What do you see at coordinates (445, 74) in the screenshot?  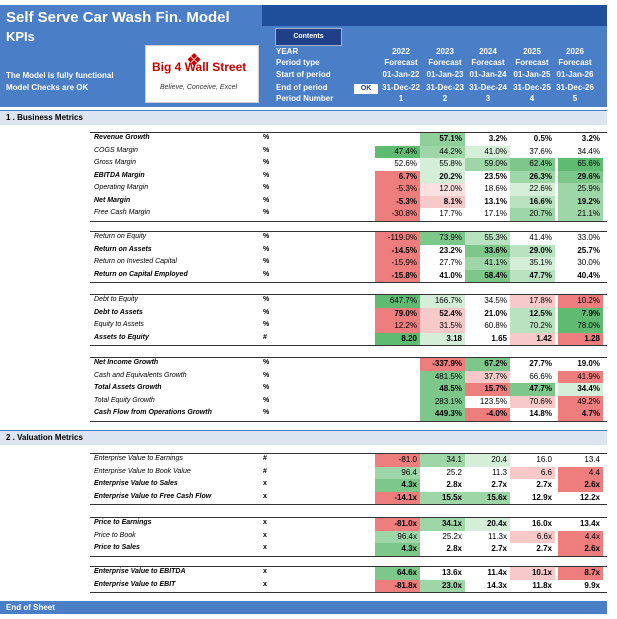 I see `header-start-of-period-col-2: 01-Jan-23` at bounding box center [445, 74].